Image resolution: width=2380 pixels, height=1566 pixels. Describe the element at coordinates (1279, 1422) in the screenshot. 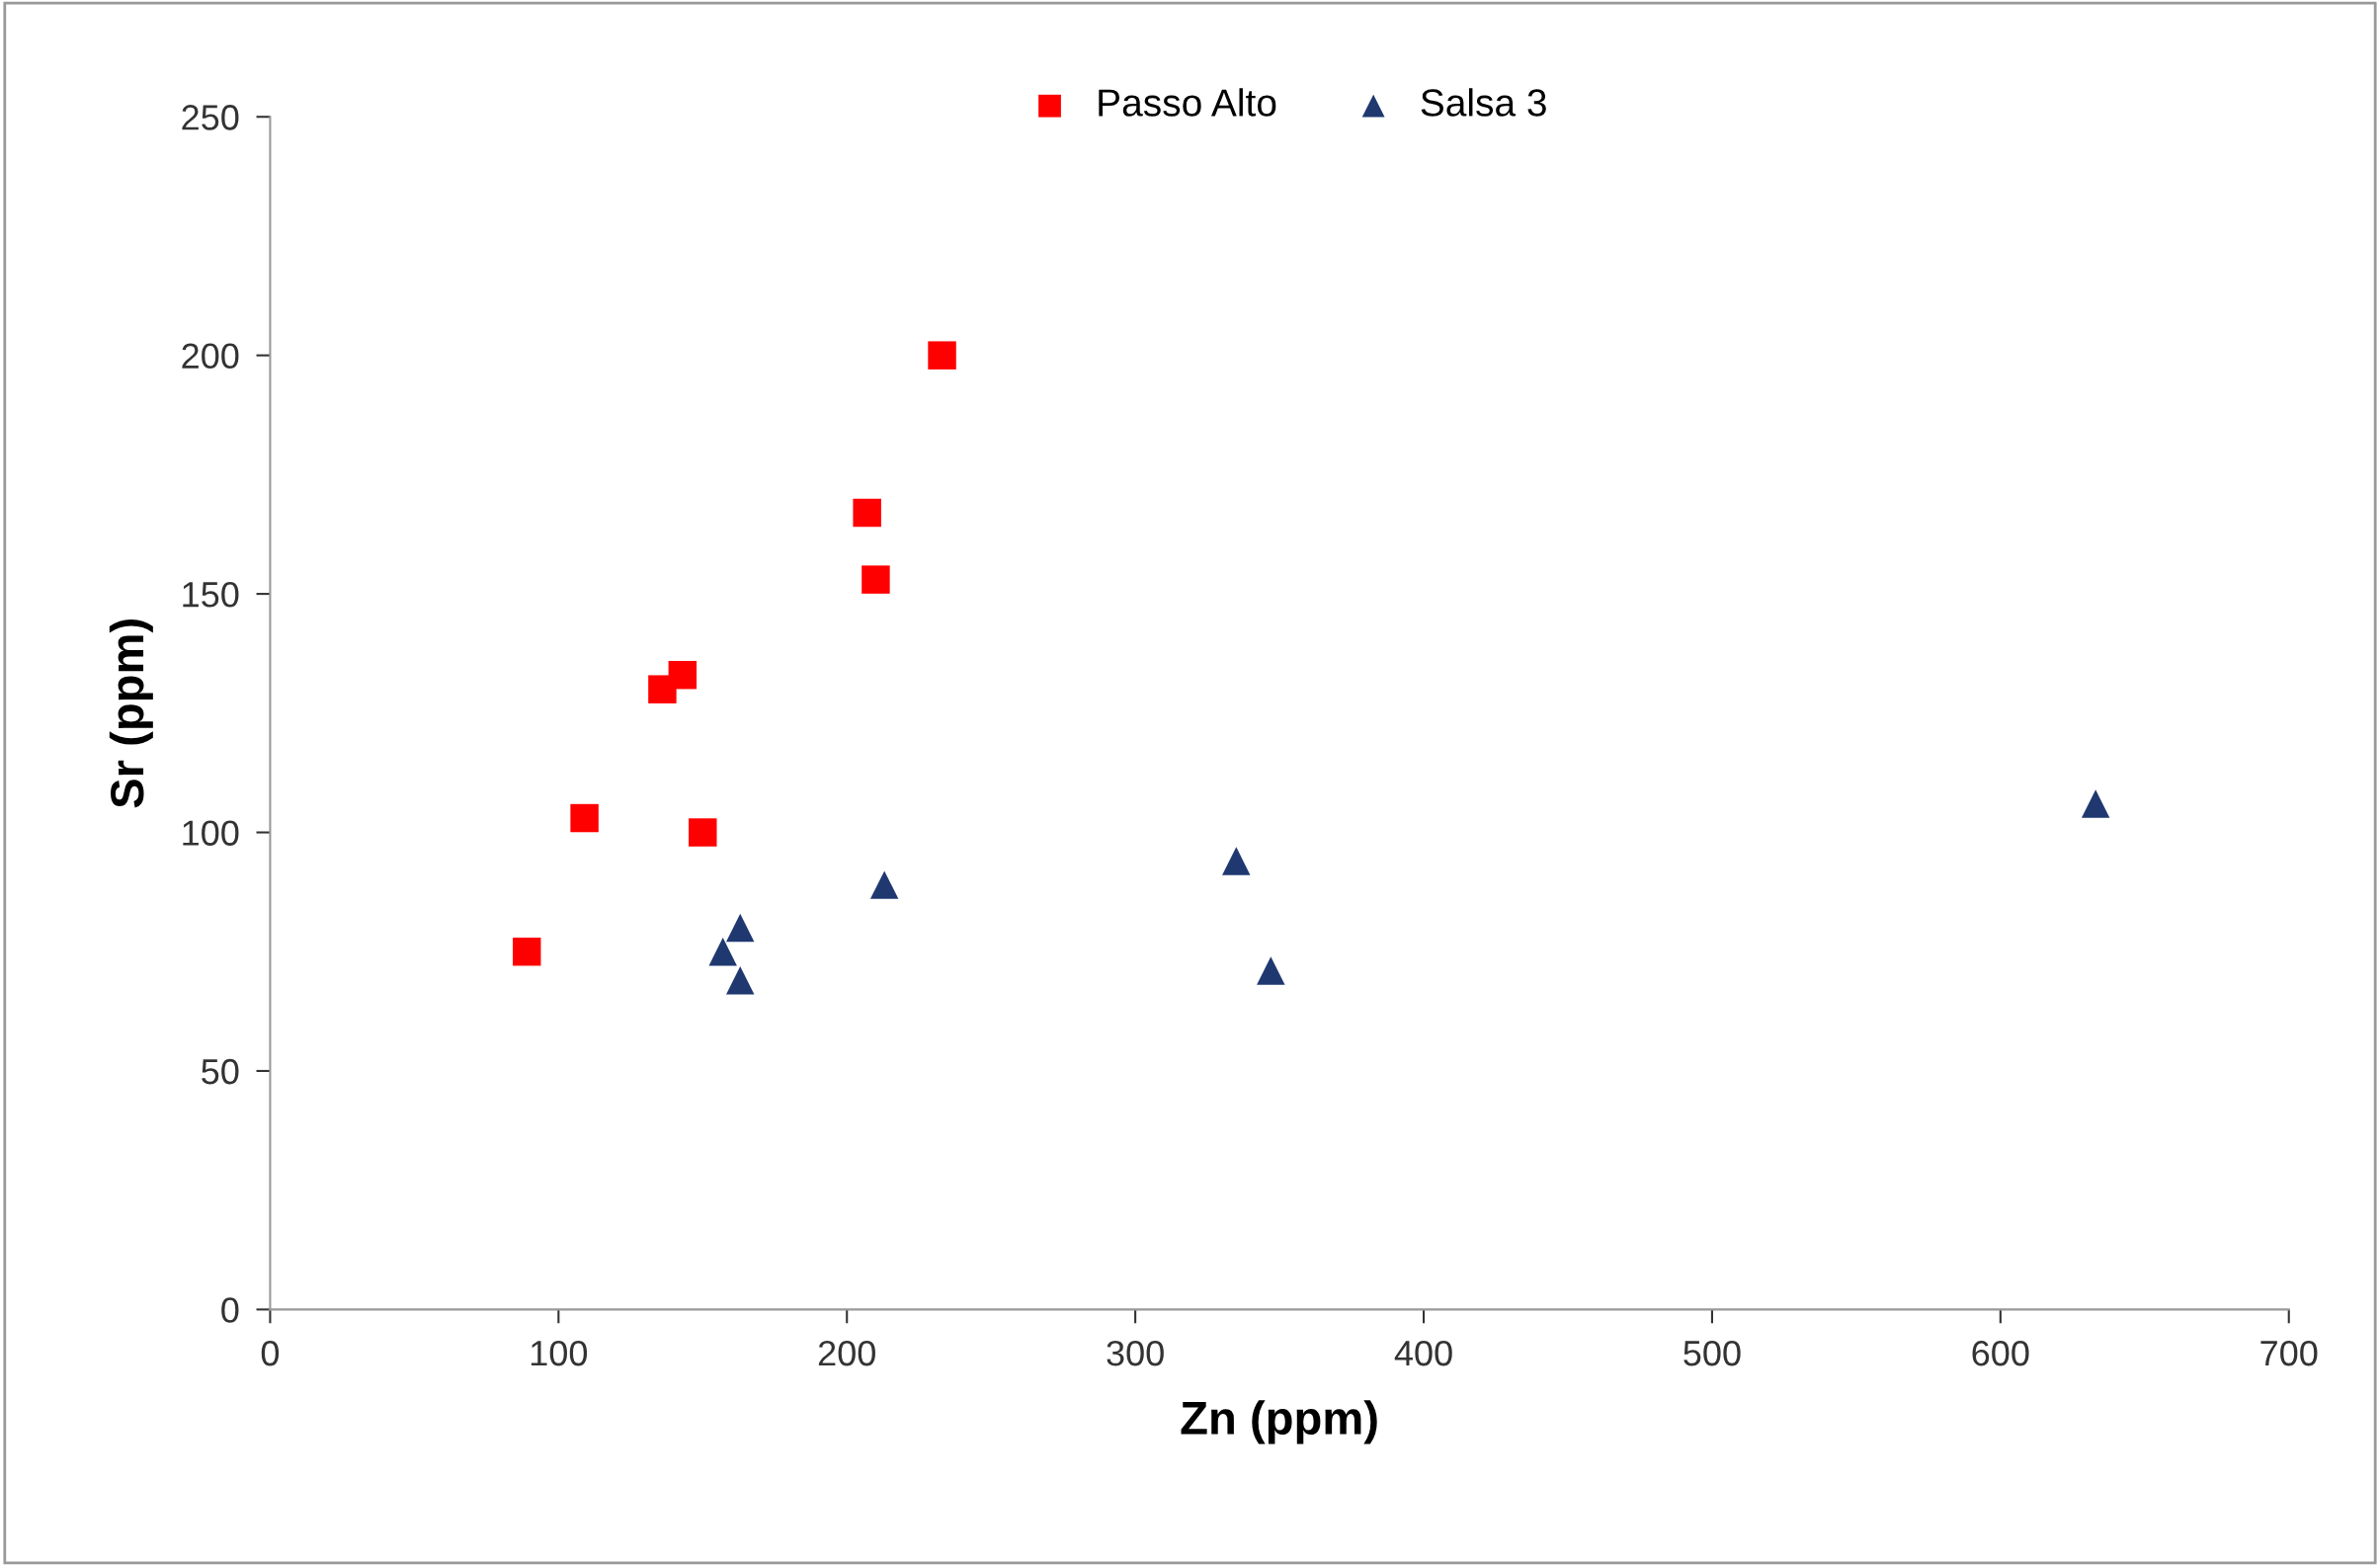

I see `x-axis-title: Zn (ppm)` at that location.